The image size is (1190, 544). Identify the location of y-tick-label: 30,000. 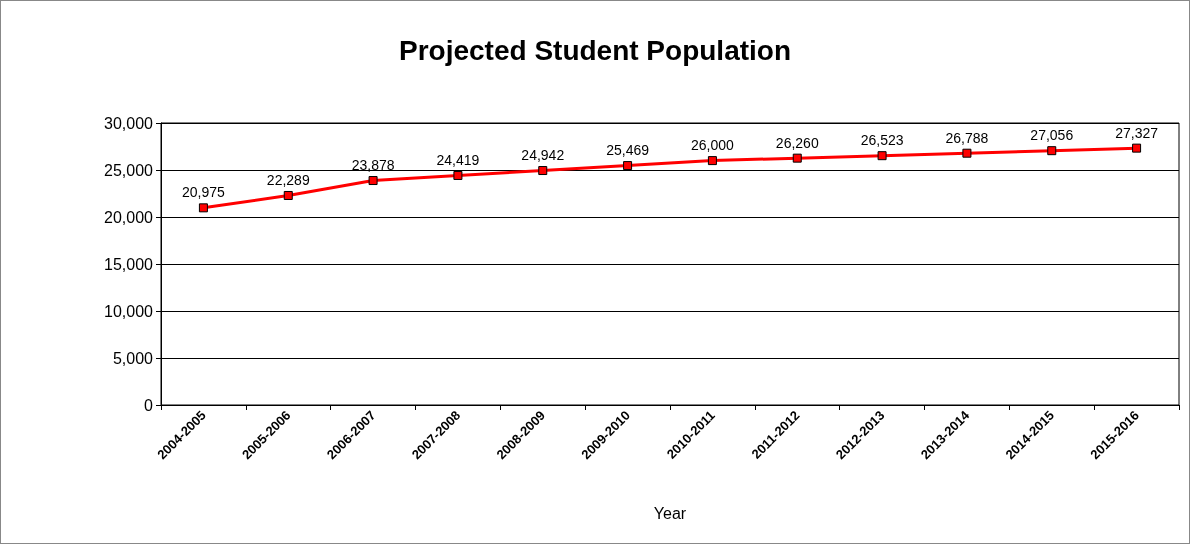
(129, 123).